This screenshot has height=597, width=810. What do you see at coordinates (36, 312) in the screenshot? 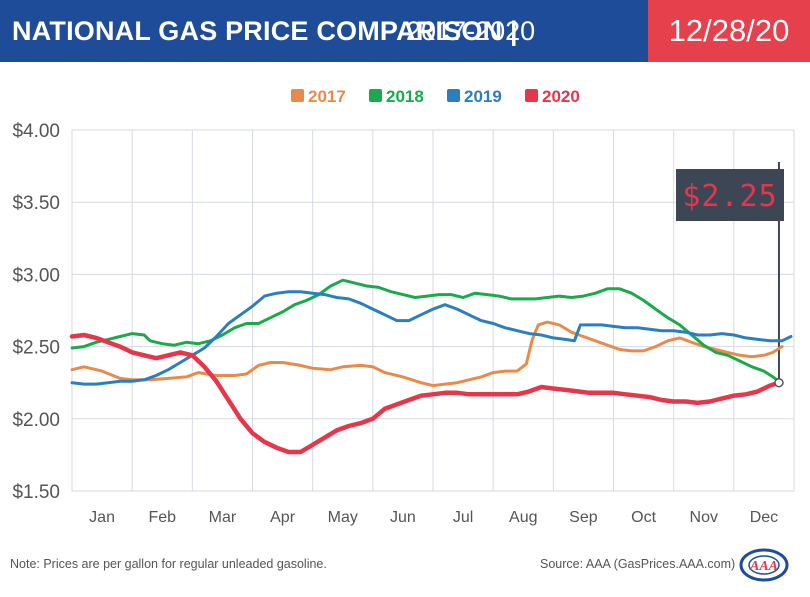
I see `y-axis: $1.50 $2.00 $2.50 $3.00 $3.50 $4.00` at bounding box center [36, 312].